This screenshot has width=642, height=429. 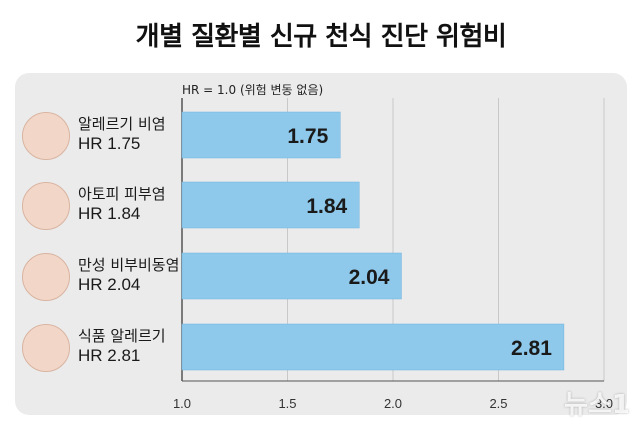 I want to click on category-label: 알레르기 비염 HR 1.75, so click(x=122, y=134).